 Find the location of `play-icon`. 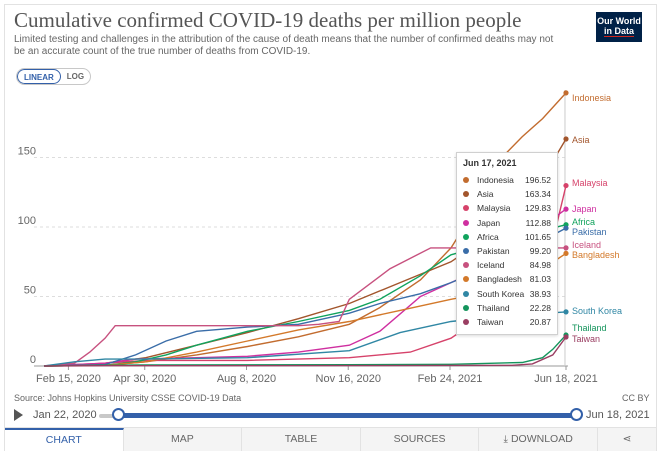

play-icon is located at coordinates (18, 415).